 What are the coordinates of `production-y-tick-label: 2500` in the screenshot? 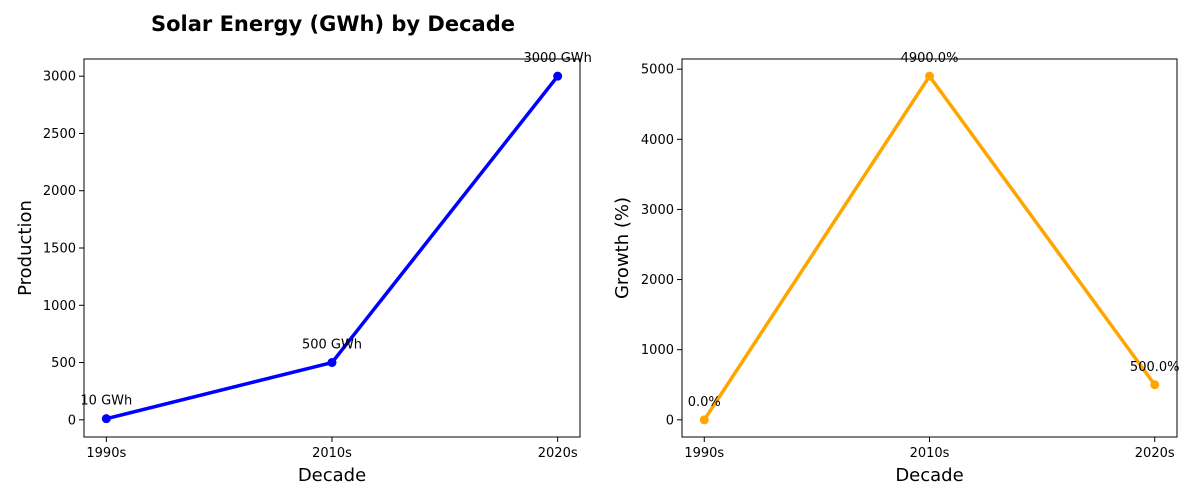 It's located at (59, 134).